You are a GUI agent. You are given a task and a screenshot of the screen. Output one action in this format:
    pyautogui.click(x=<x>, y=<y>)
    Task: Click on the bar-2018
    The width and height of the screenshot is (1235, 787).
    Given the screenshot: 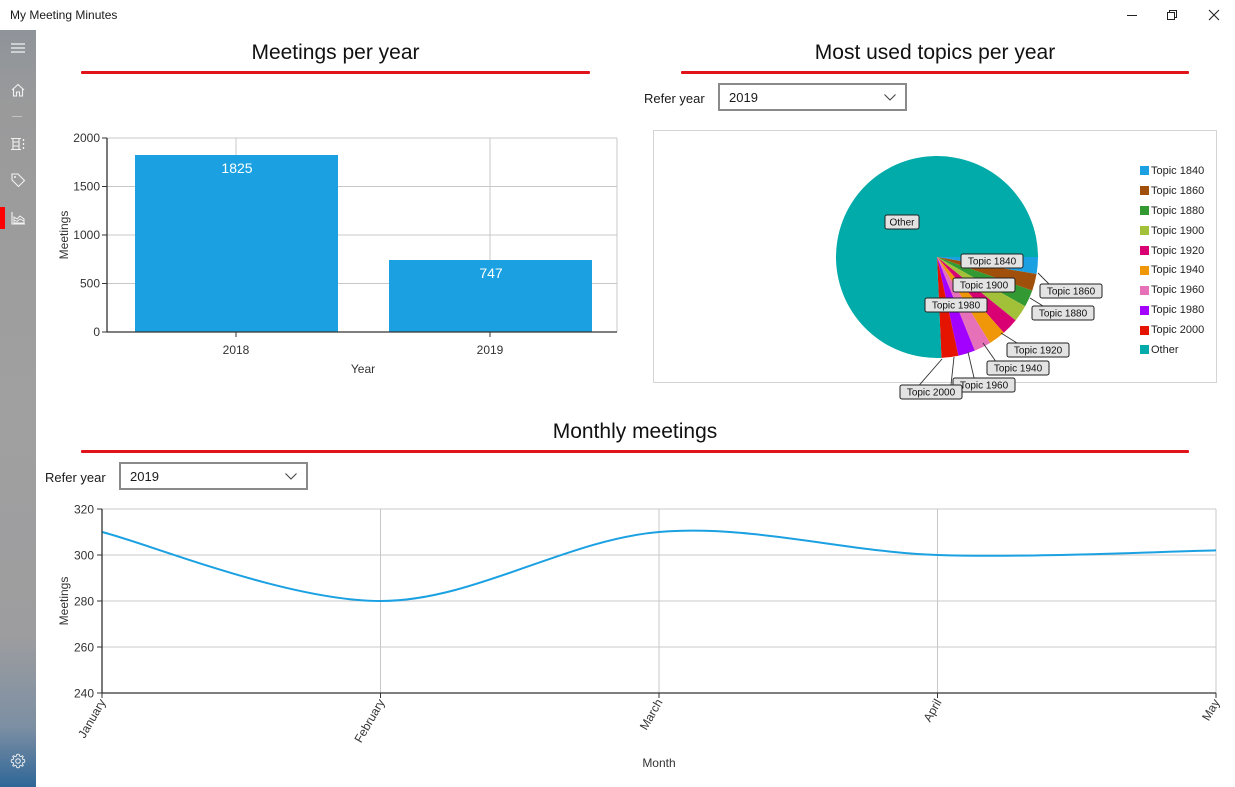 What is the action you would take?
    pyautogui.click(x=236, y=243)
    